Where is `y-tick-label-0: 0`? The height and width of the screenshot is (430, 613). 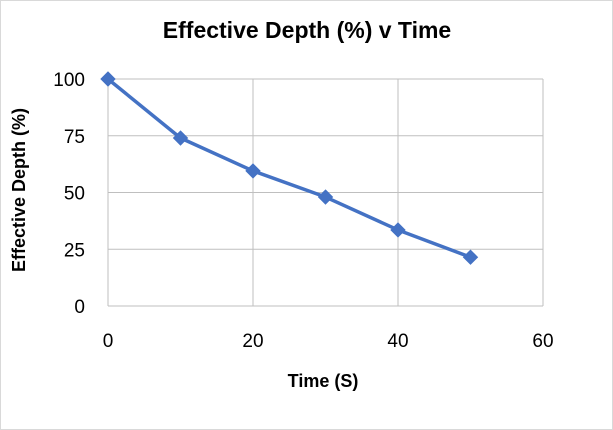
y-tick-label-0: 0 is located at coordinates (79, 307).